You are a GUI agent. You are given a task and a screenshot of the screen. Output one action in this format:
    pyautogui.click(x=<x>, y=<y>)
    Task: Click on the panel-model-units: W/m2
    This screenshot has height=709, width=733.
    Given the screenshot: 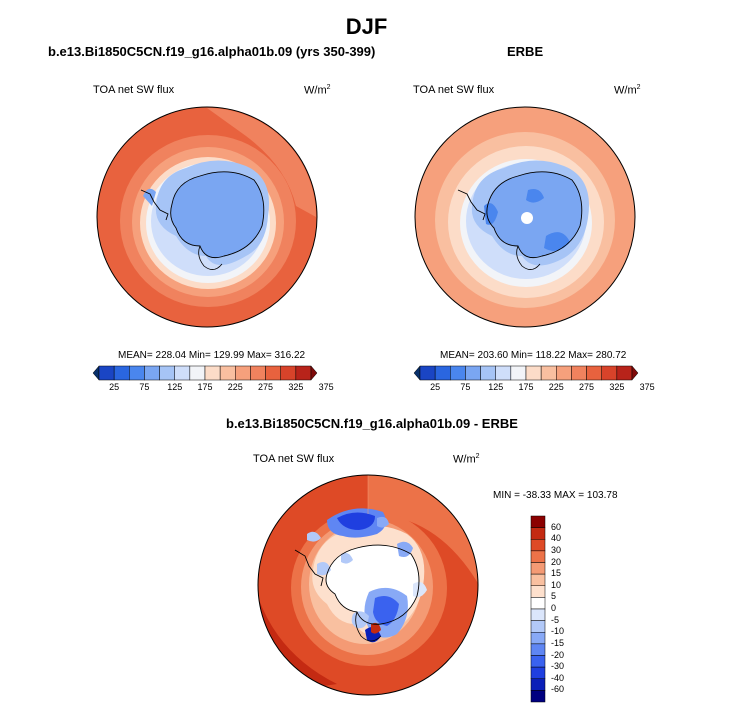 What is the action you would take?
    pyautogui.click(x=317, y=90)
    